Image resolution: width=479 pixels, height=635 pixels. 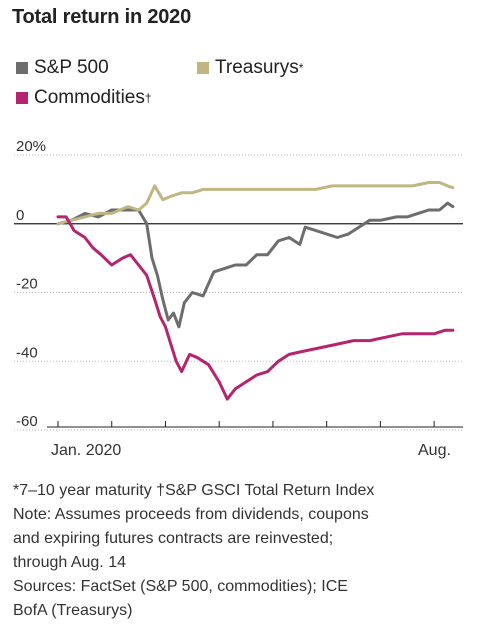 What do you see at coordinates (27, 352) in the screenshot?
I see `y-tick-label: -40` at bounding box center [27, 352].